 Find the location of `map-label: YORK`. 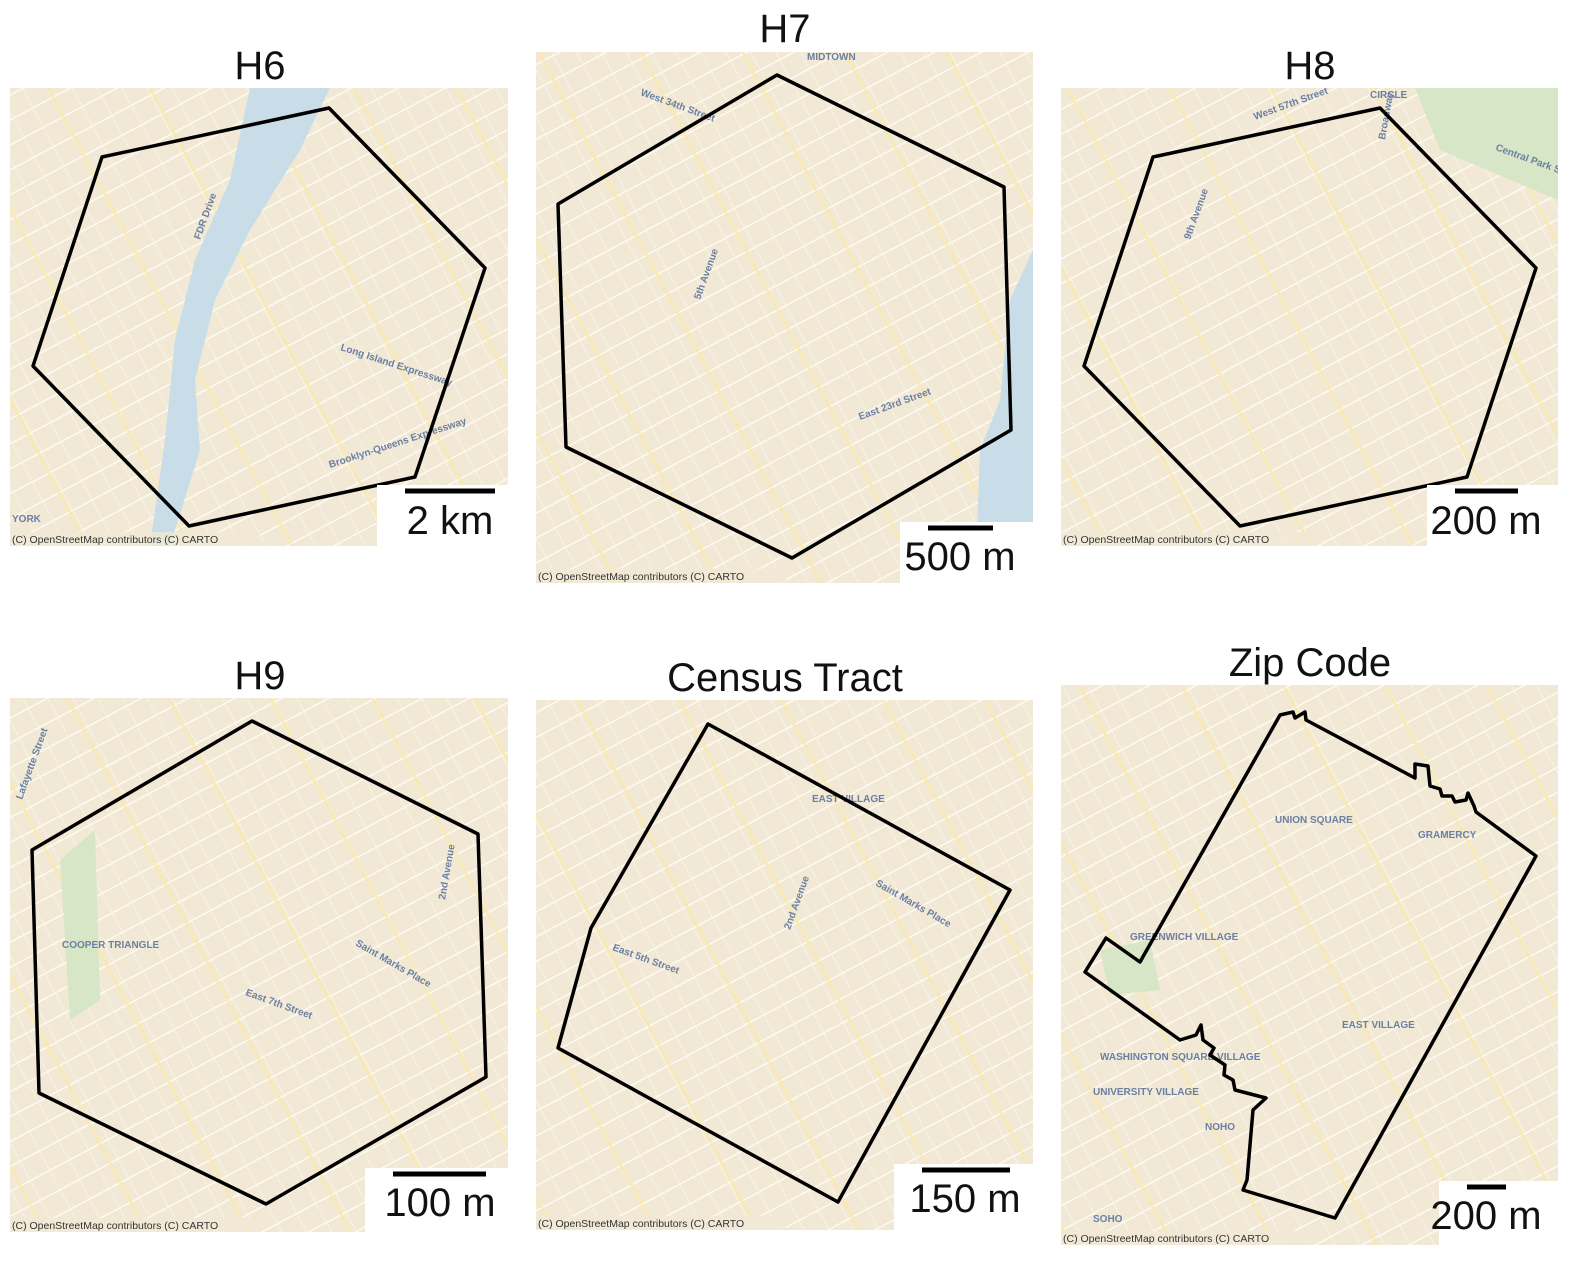

map-label: YORK is located at coordinates (27, 519).